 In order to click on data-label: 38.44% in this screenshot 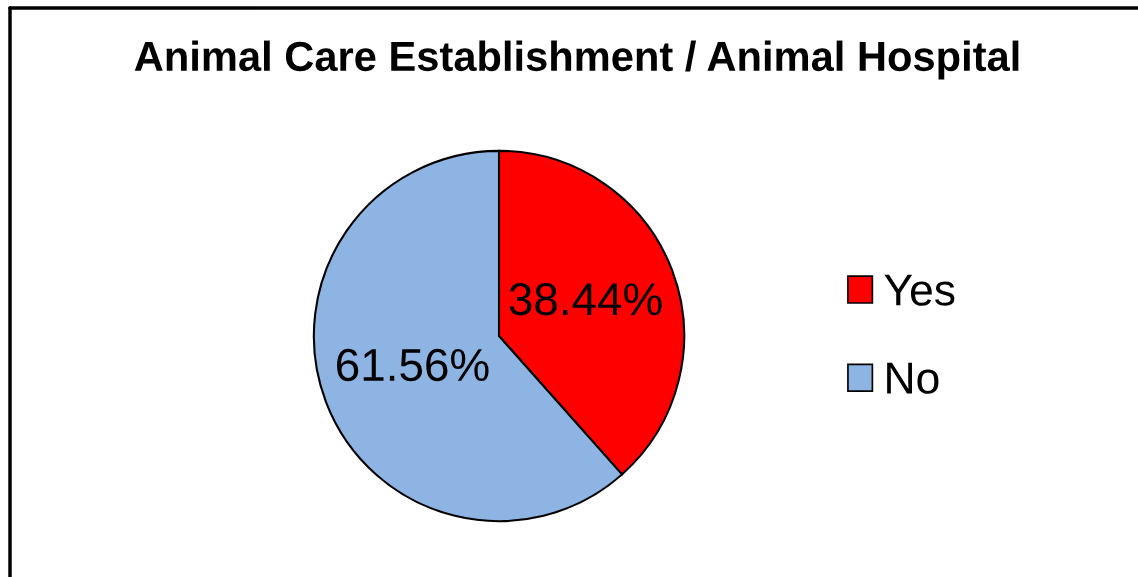, I will do `click(585, 299)`.